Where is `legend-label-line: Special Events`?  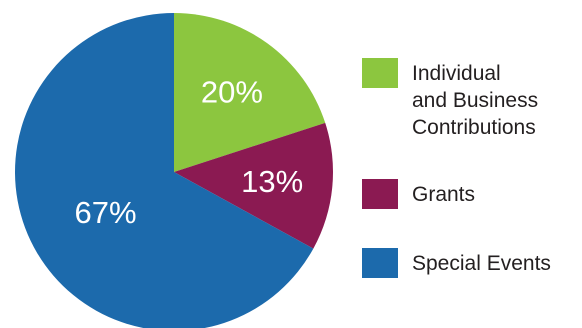 legend-label-line: Special Events is located at coordinates (481, 263).